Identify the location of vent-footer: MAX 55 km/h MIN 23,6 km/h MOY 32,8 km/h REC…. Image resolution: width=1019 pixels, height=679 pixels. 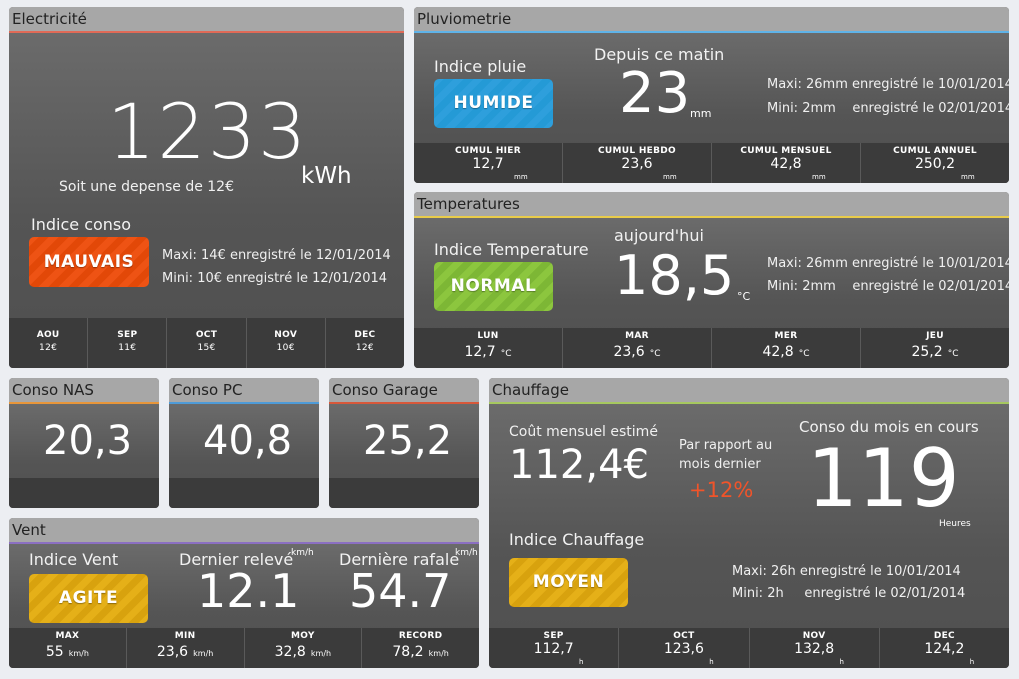
(244, 648).